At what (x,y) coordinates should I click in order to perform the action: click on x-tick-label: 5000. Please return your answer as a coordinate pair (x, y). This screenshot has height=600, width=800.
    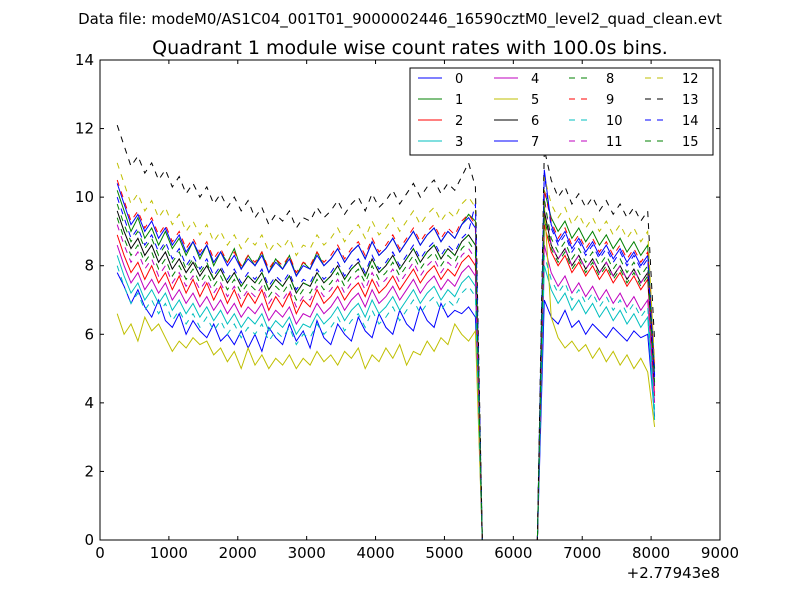
    Looking at the image, I should click on (444, 553).